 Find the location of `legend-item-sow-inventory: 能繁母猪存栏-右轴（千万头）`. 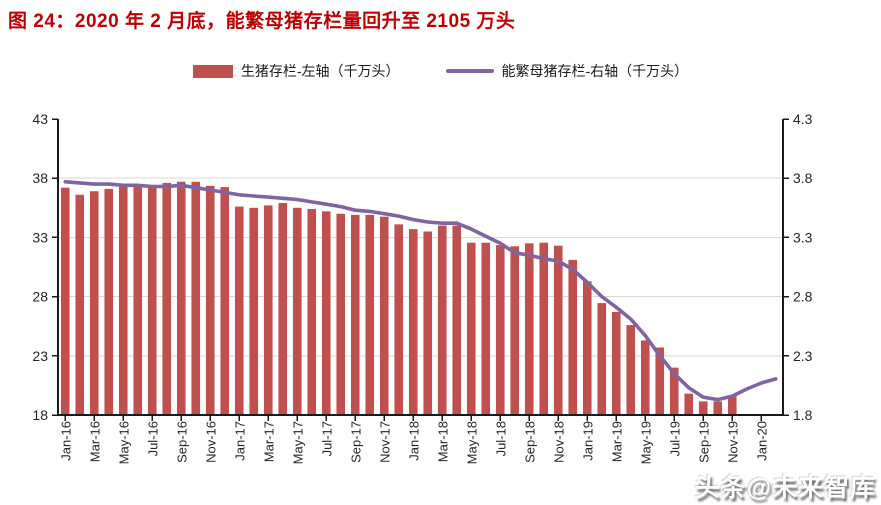

legend-item-sow-inventory: 能繁母猪存栏-右轴（千万头） is located at coordinates (567, 71).